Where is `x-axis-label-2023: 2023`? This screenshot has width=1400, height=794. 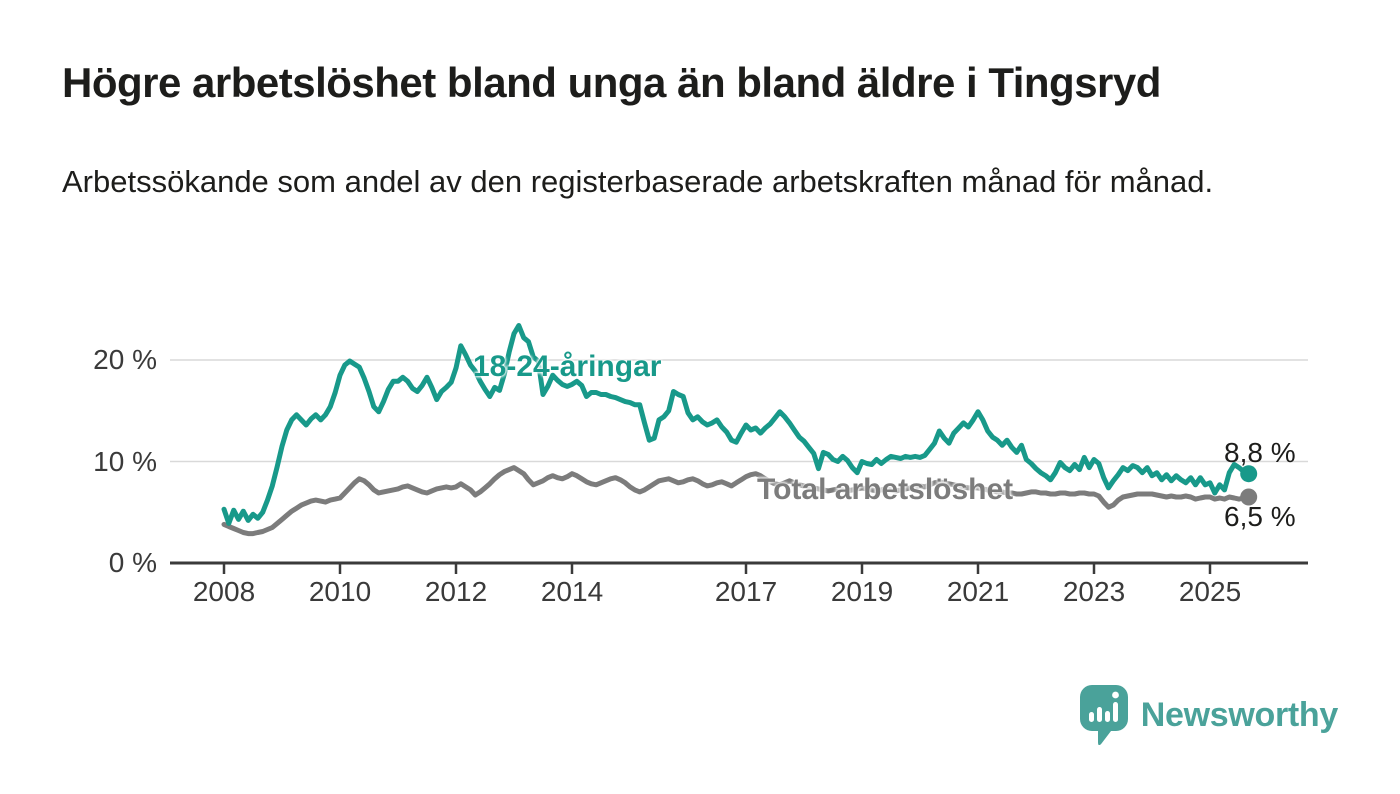 x-axis-label-2023: 2023 is located at coordinates (1094, 591).